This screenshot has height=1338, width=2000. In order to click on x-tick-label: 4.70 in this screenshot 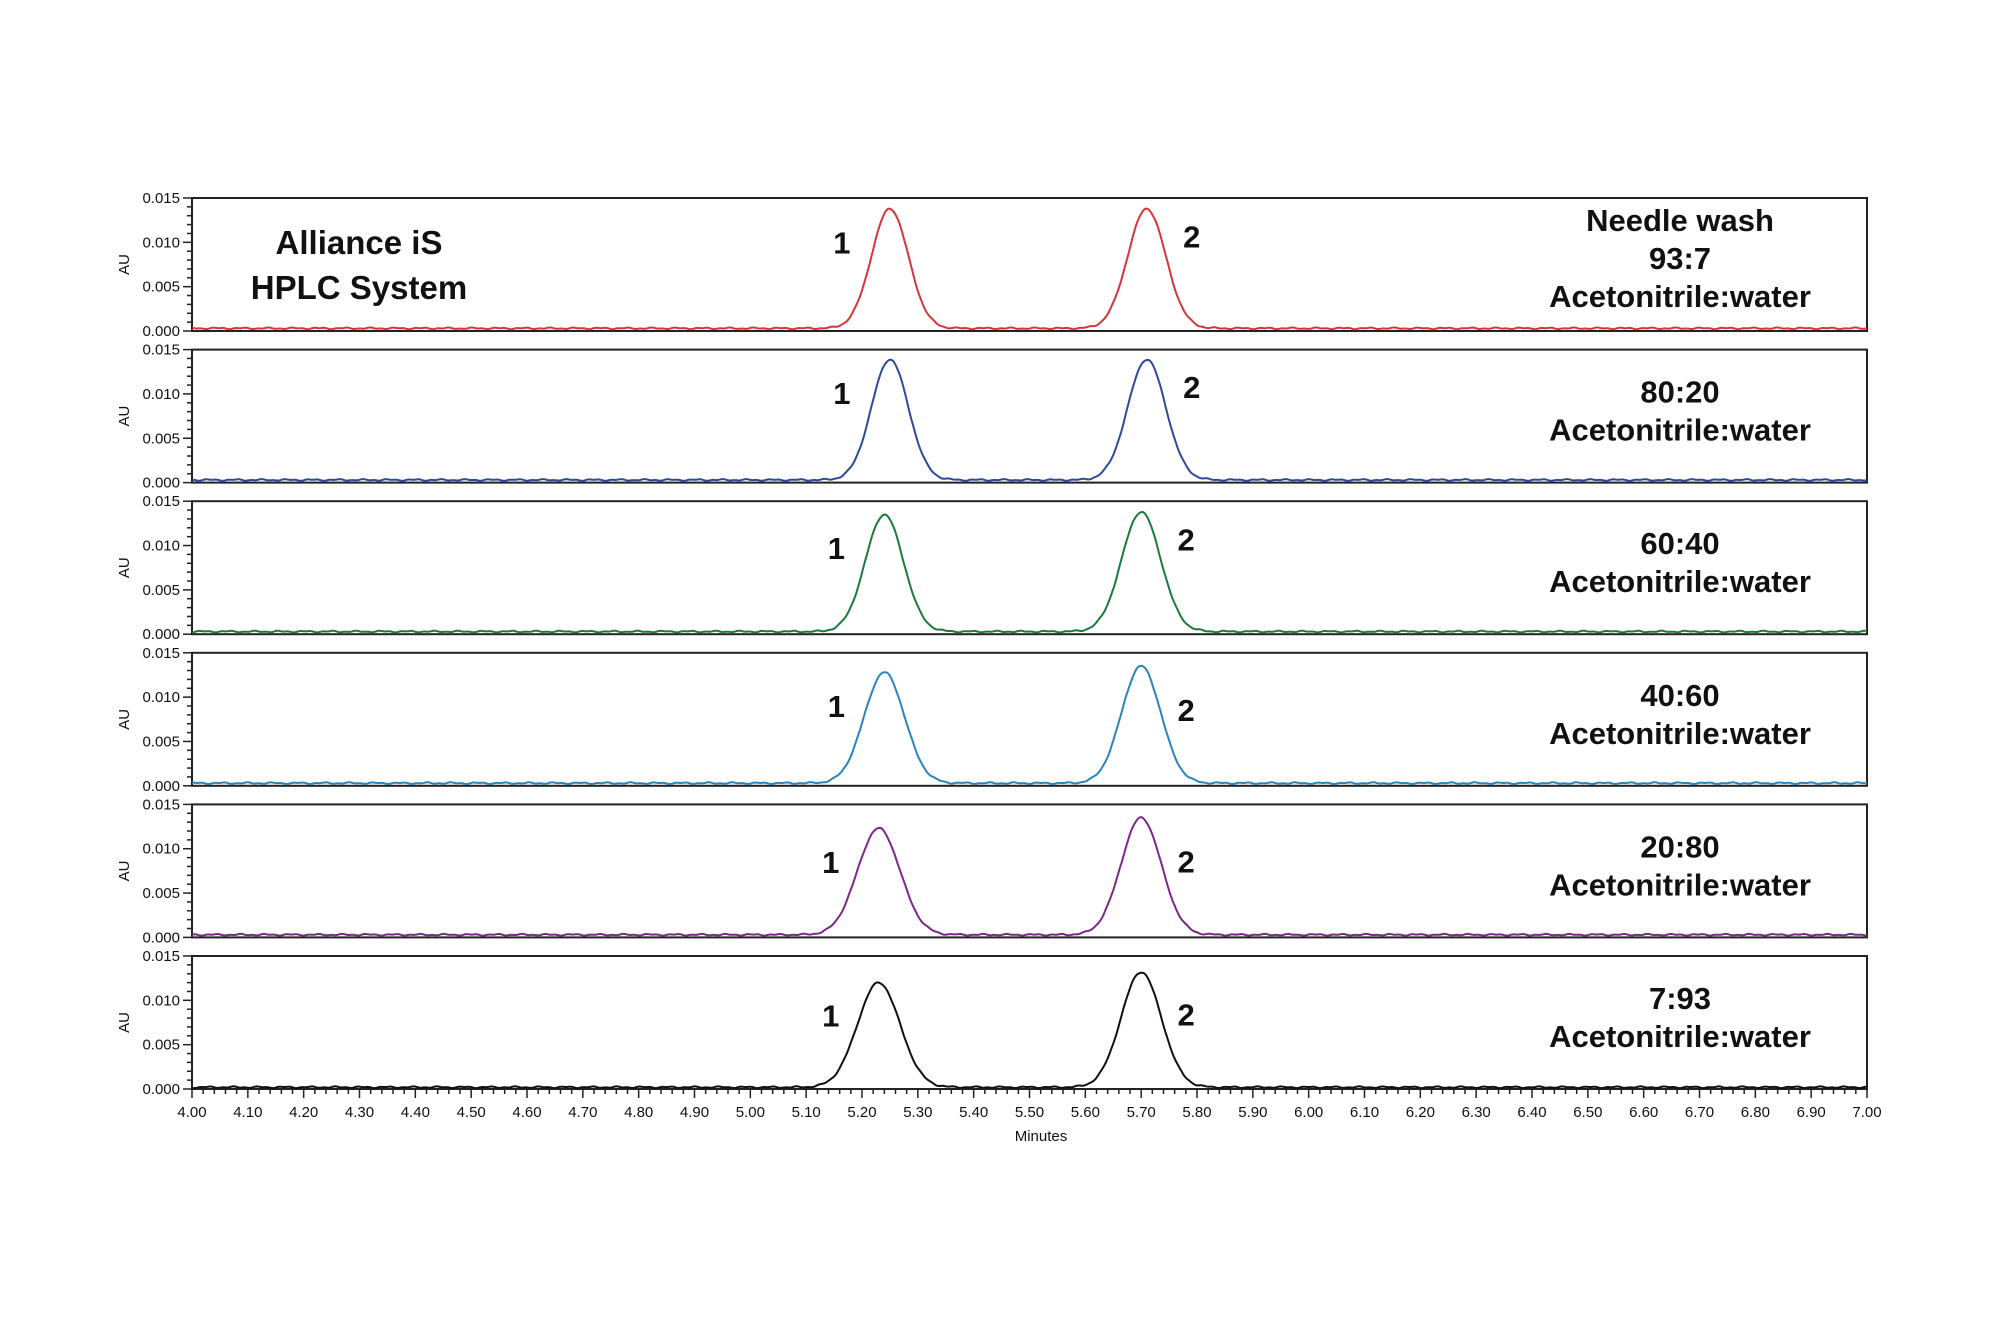, I will do `click(582, 1112)`.